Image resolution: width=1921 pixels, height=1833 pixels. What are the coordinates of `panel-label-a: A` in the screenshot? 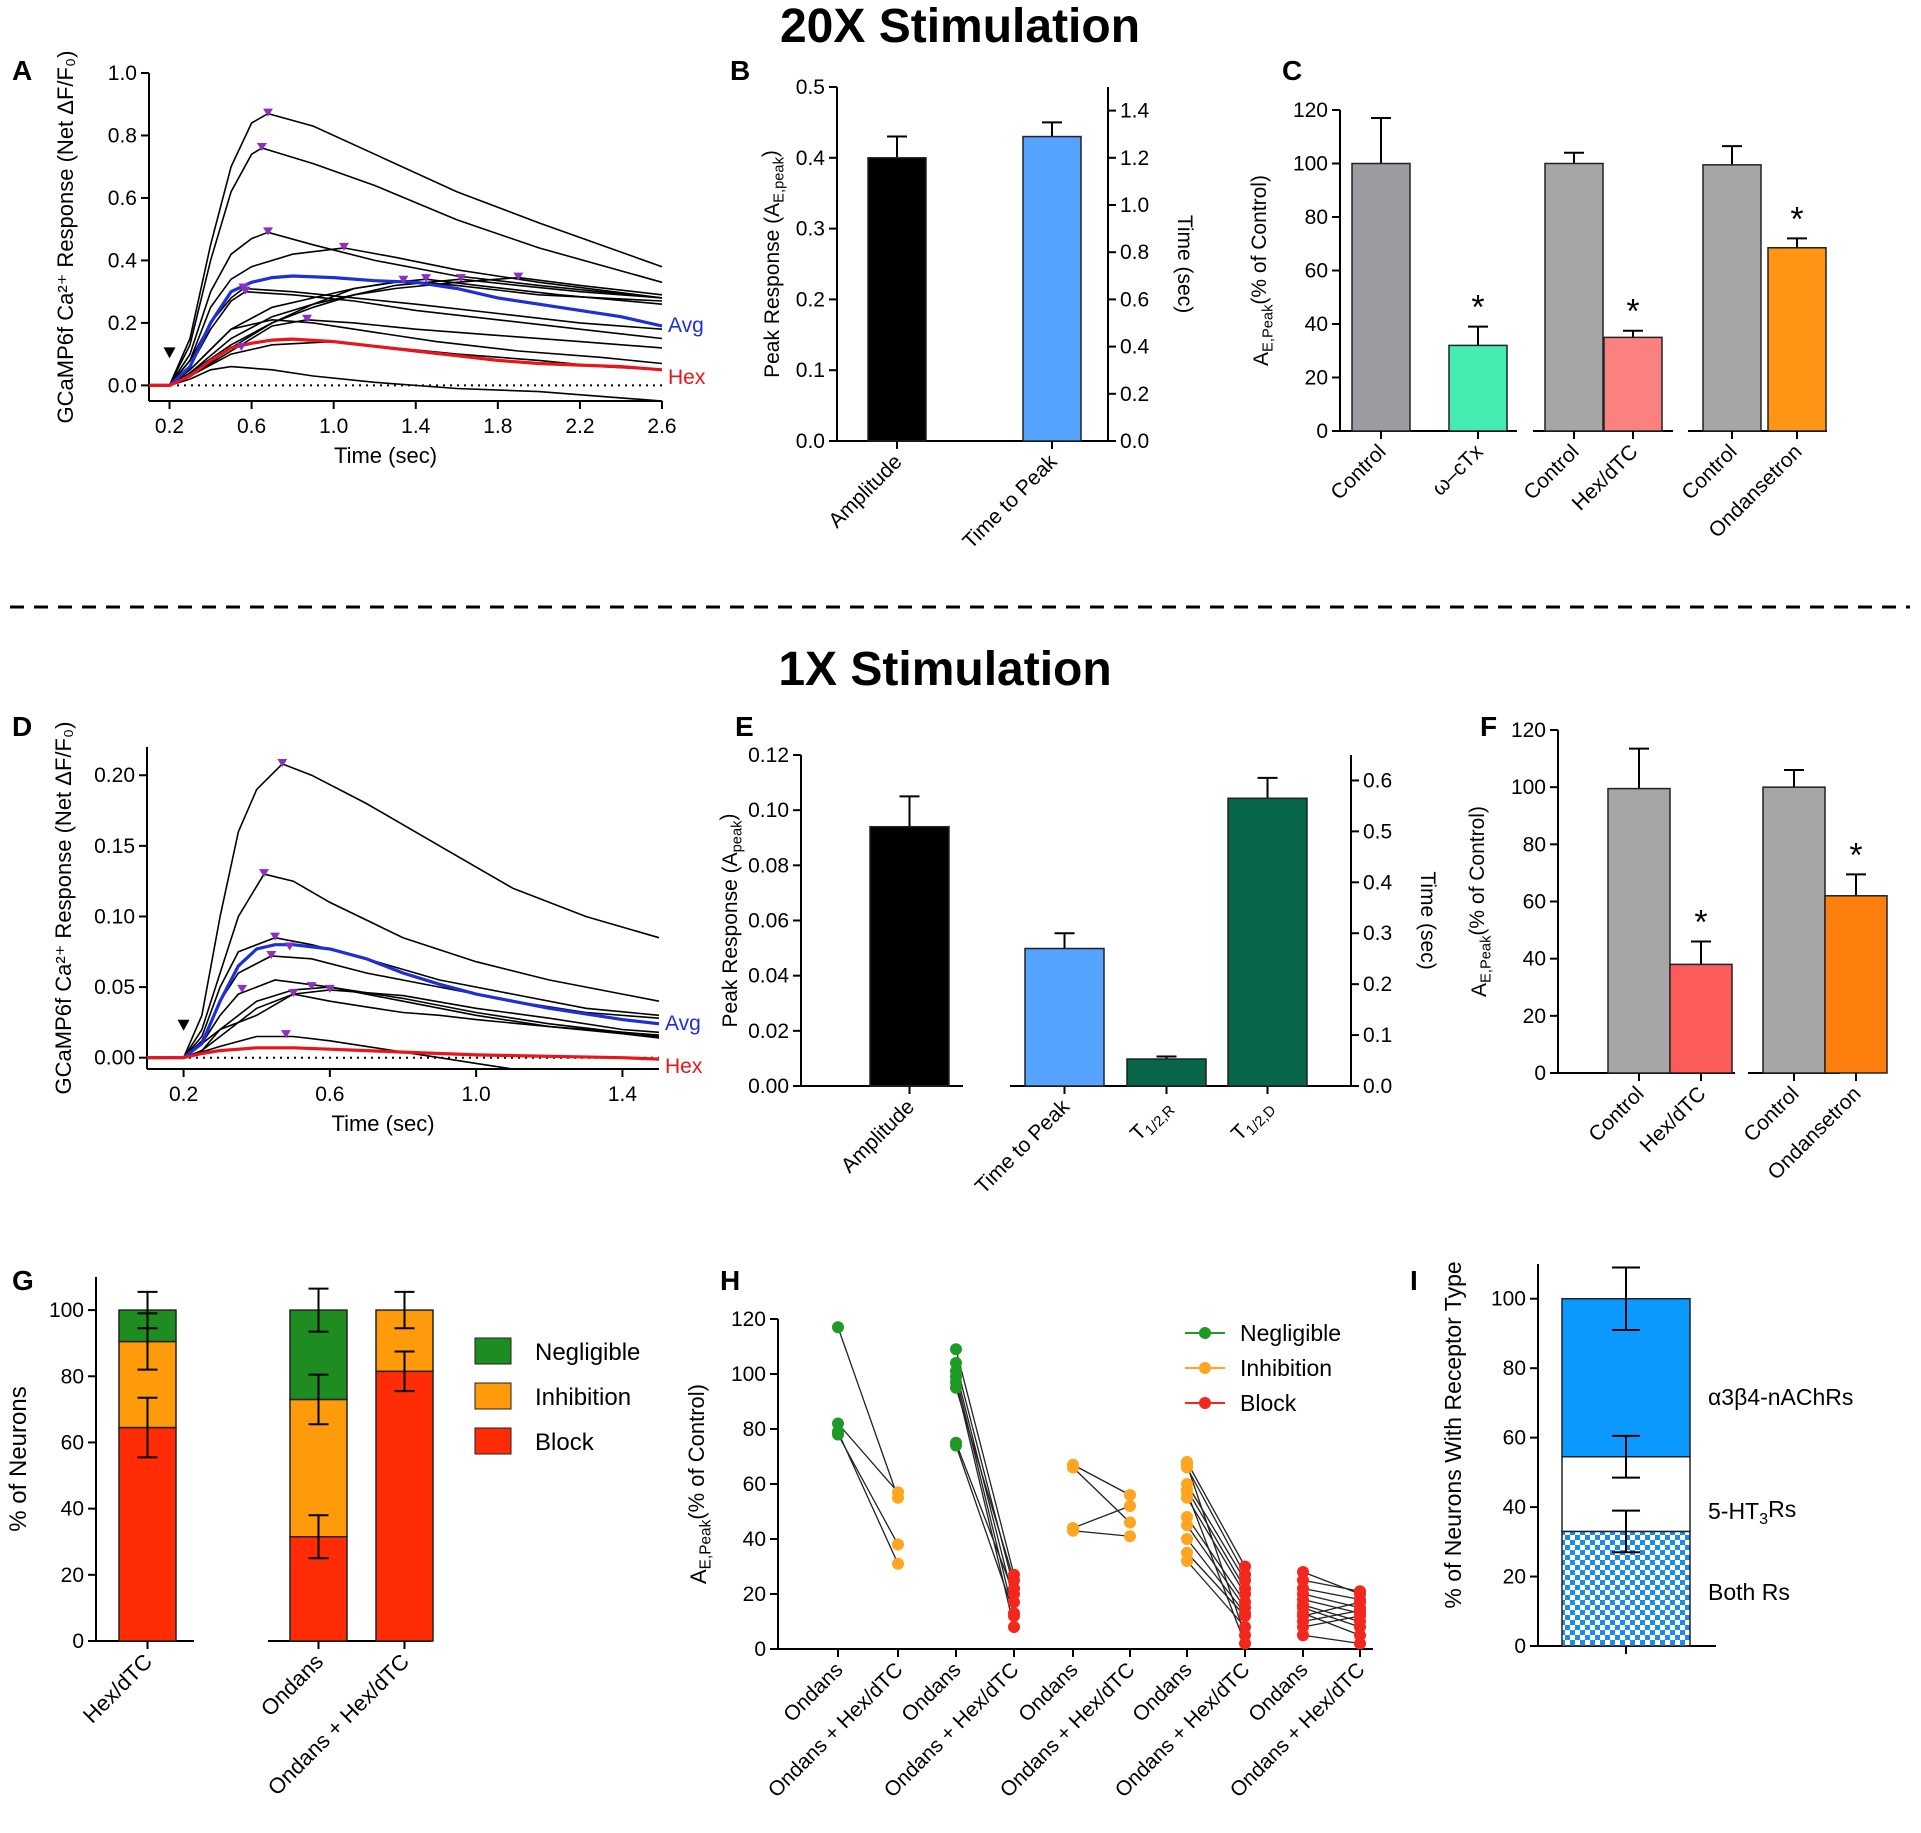 It's located at (22, 70).